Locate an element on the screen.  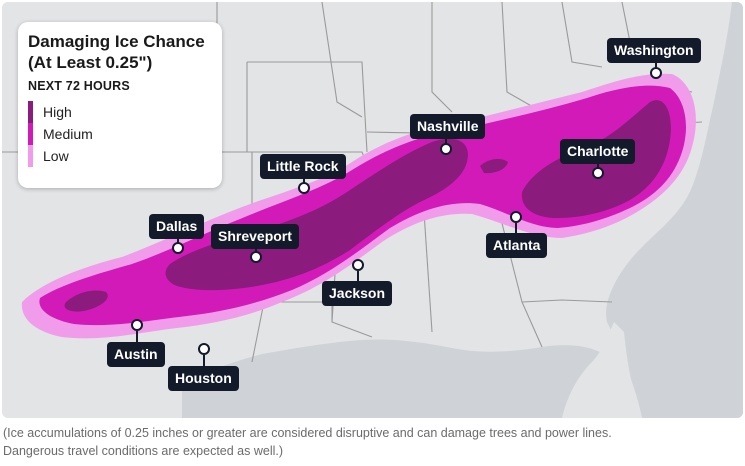
legend-label-high: High is located at coordinates (57, 112).